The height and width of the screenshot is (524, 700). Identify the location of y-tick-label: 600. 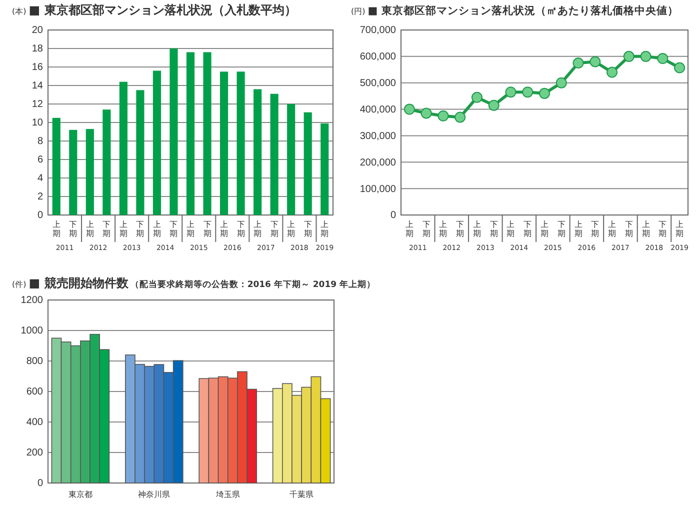
(35, 392).